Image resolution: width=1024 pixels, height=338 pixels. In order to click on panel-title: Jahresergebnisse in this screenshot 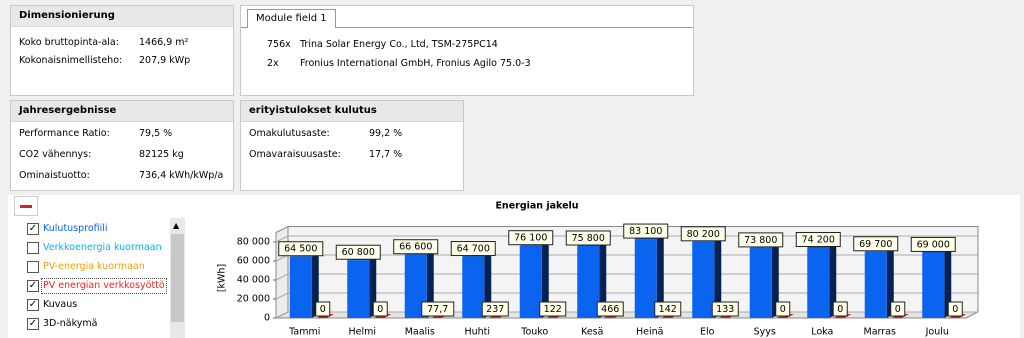, I will do `click(122, 111)`.